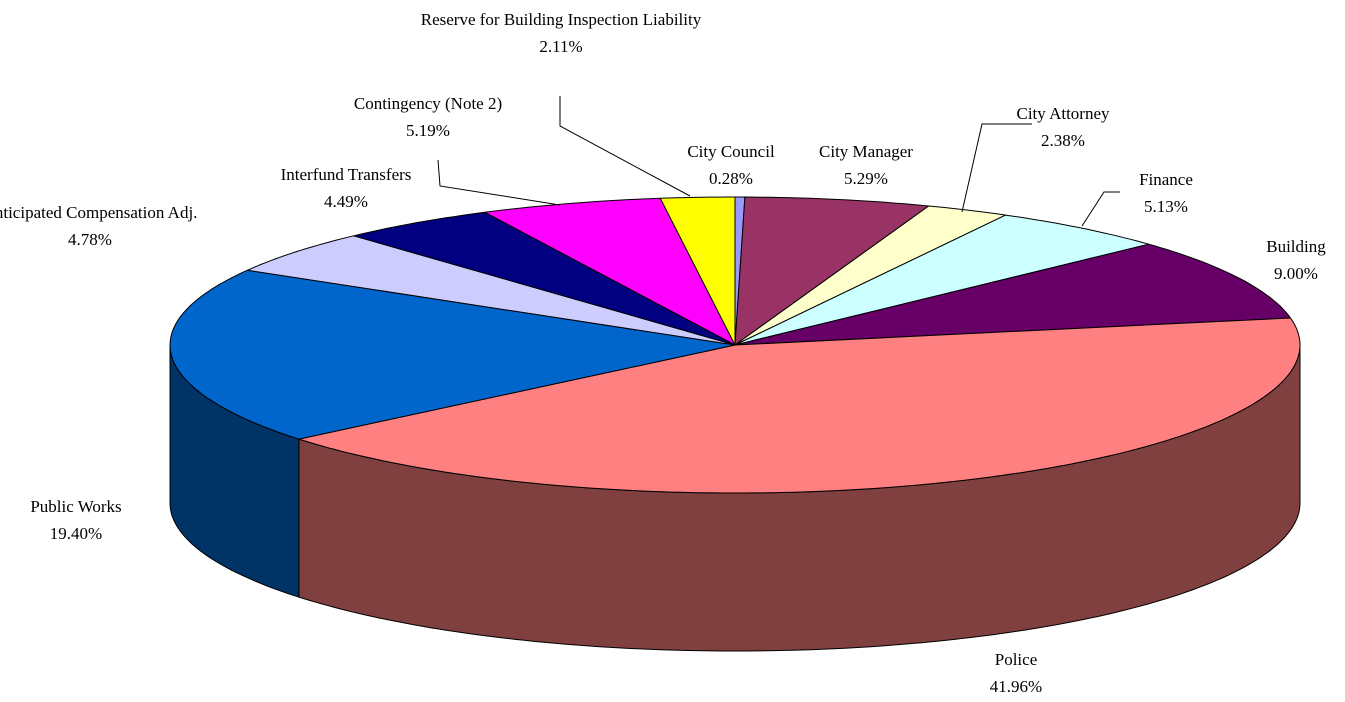 This screenshot has height=702, width=1345. Describe the element at coordinates (1016, 686) in the screenshot. I see `value-label: 41.96%` at that location.